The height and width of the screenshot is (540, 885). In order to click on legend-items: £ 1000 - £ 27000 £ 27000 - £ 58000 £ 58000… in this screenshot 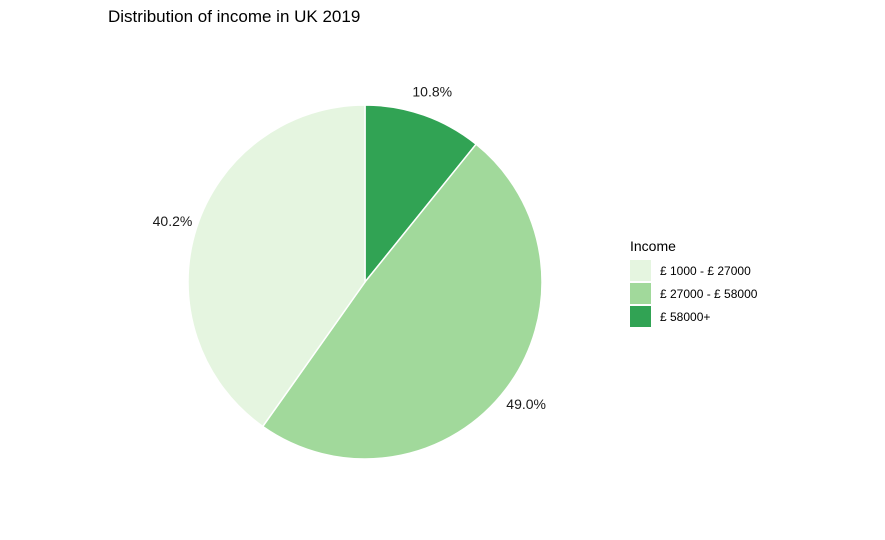, I will do `click(694, 293)`.